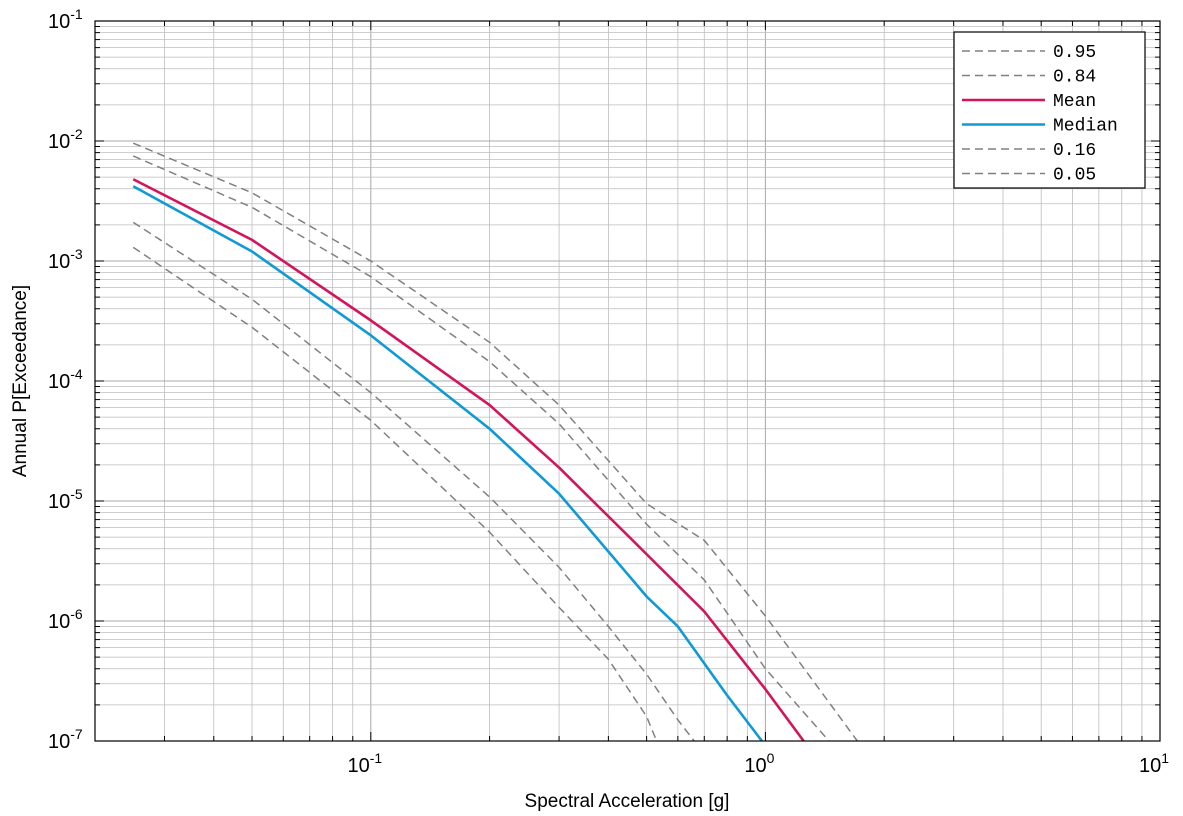  I want to click on y-tick-label: 10⁻⁵, so click(65, 499).